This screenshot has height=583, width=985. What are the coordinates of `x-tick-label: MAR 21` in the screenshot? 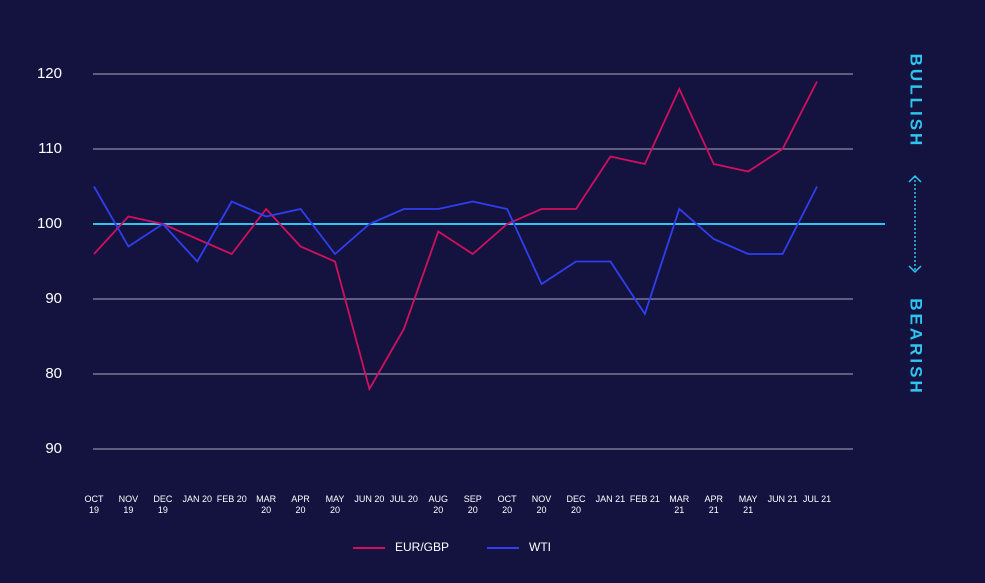 It's located at (679, 504).